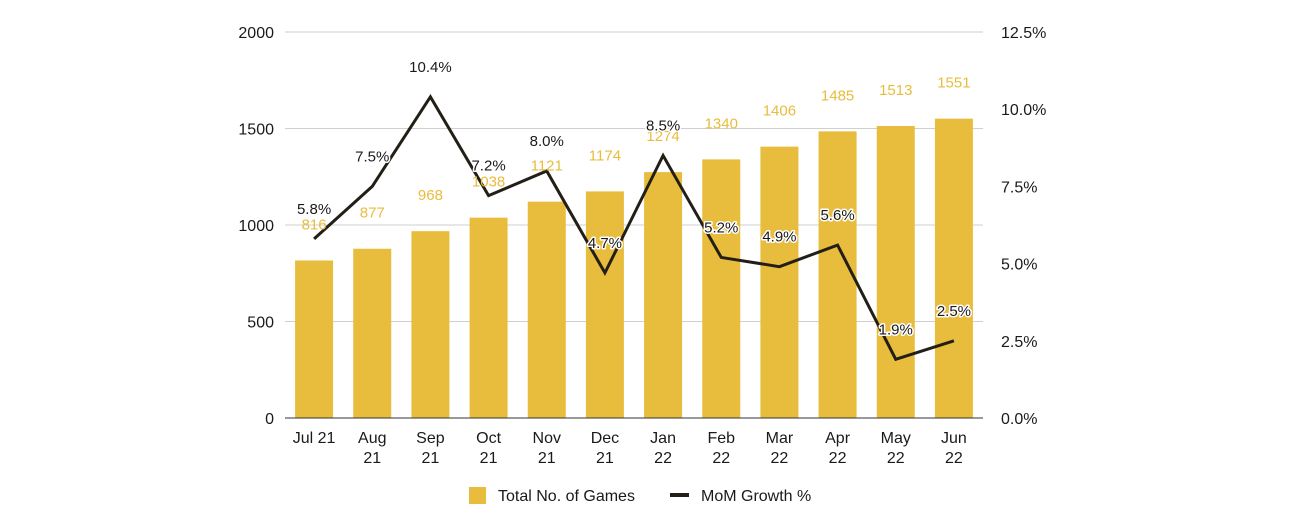 This screenshot has width=1304, height=530. I want to click on line-data-label: 8.0%, so click(547, 141).